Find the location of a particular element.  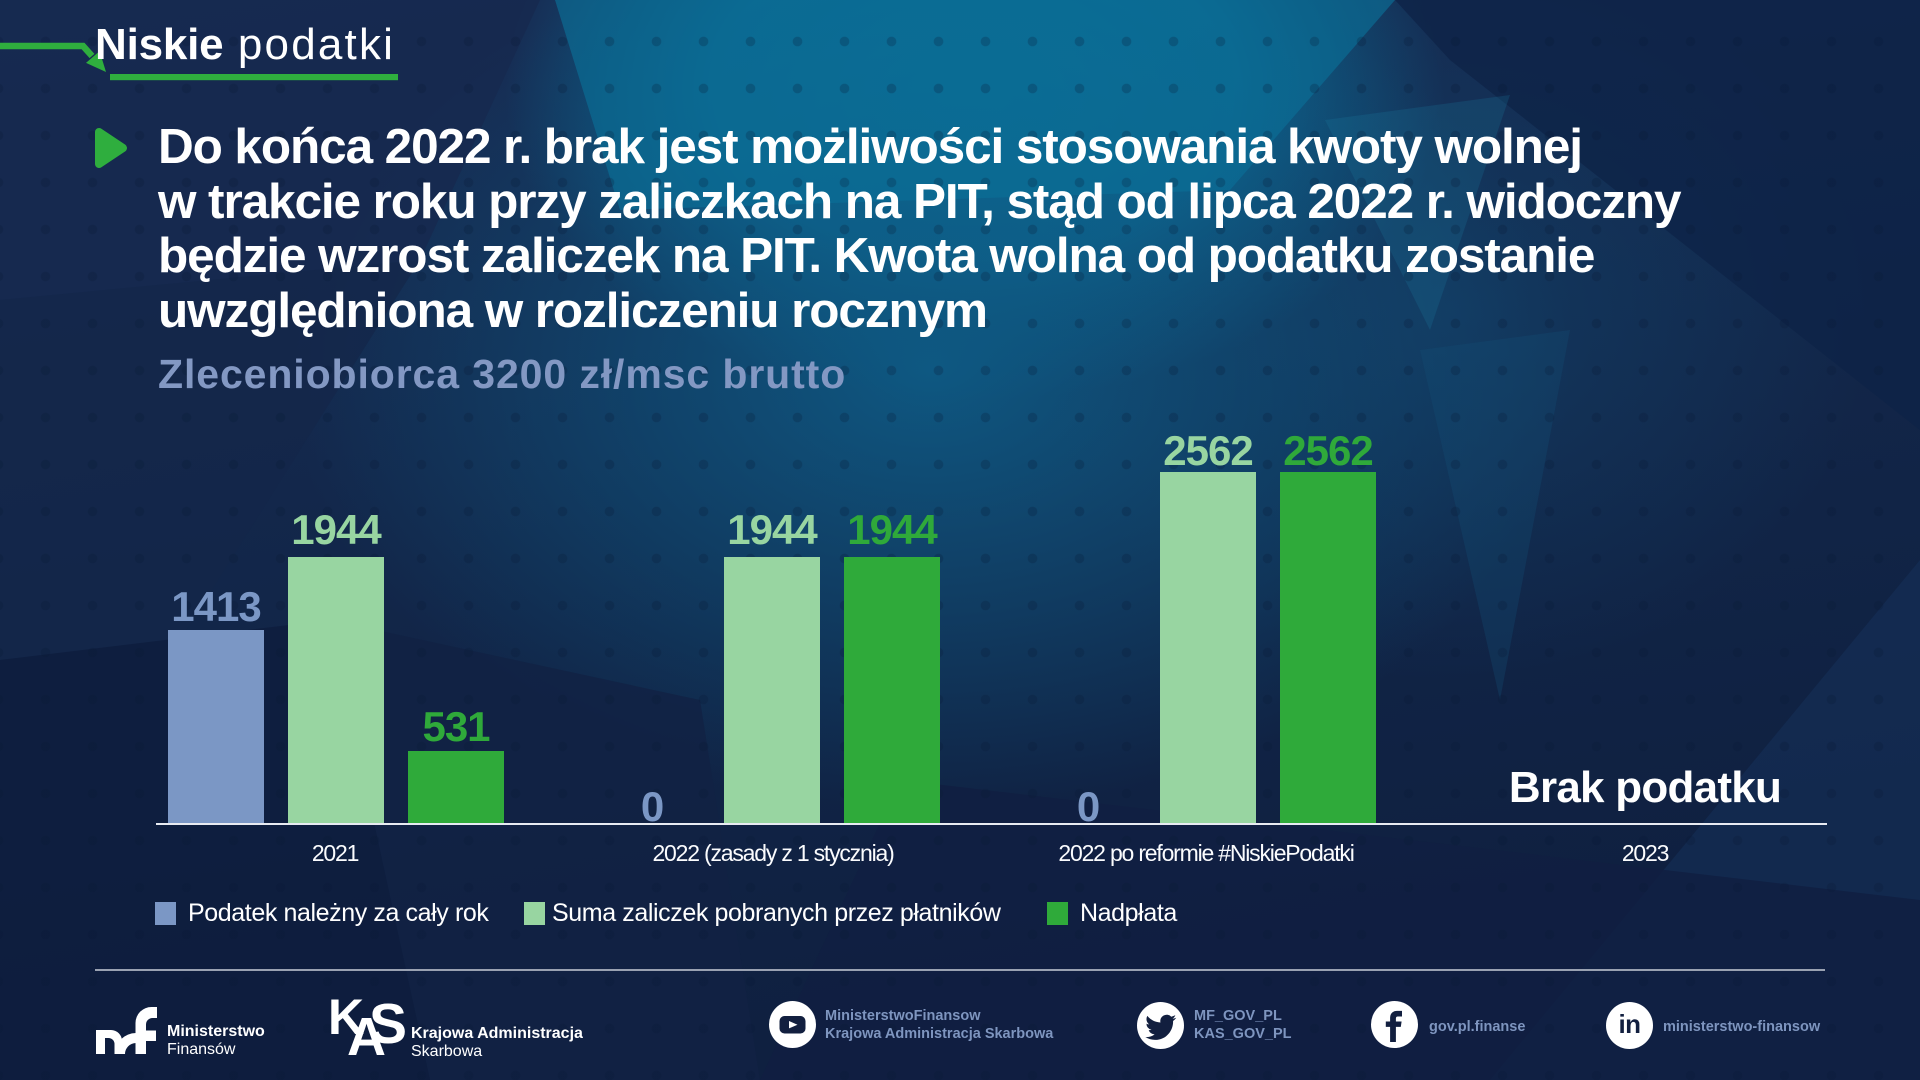

svg-text: K is located at coordinates (346, 1017).